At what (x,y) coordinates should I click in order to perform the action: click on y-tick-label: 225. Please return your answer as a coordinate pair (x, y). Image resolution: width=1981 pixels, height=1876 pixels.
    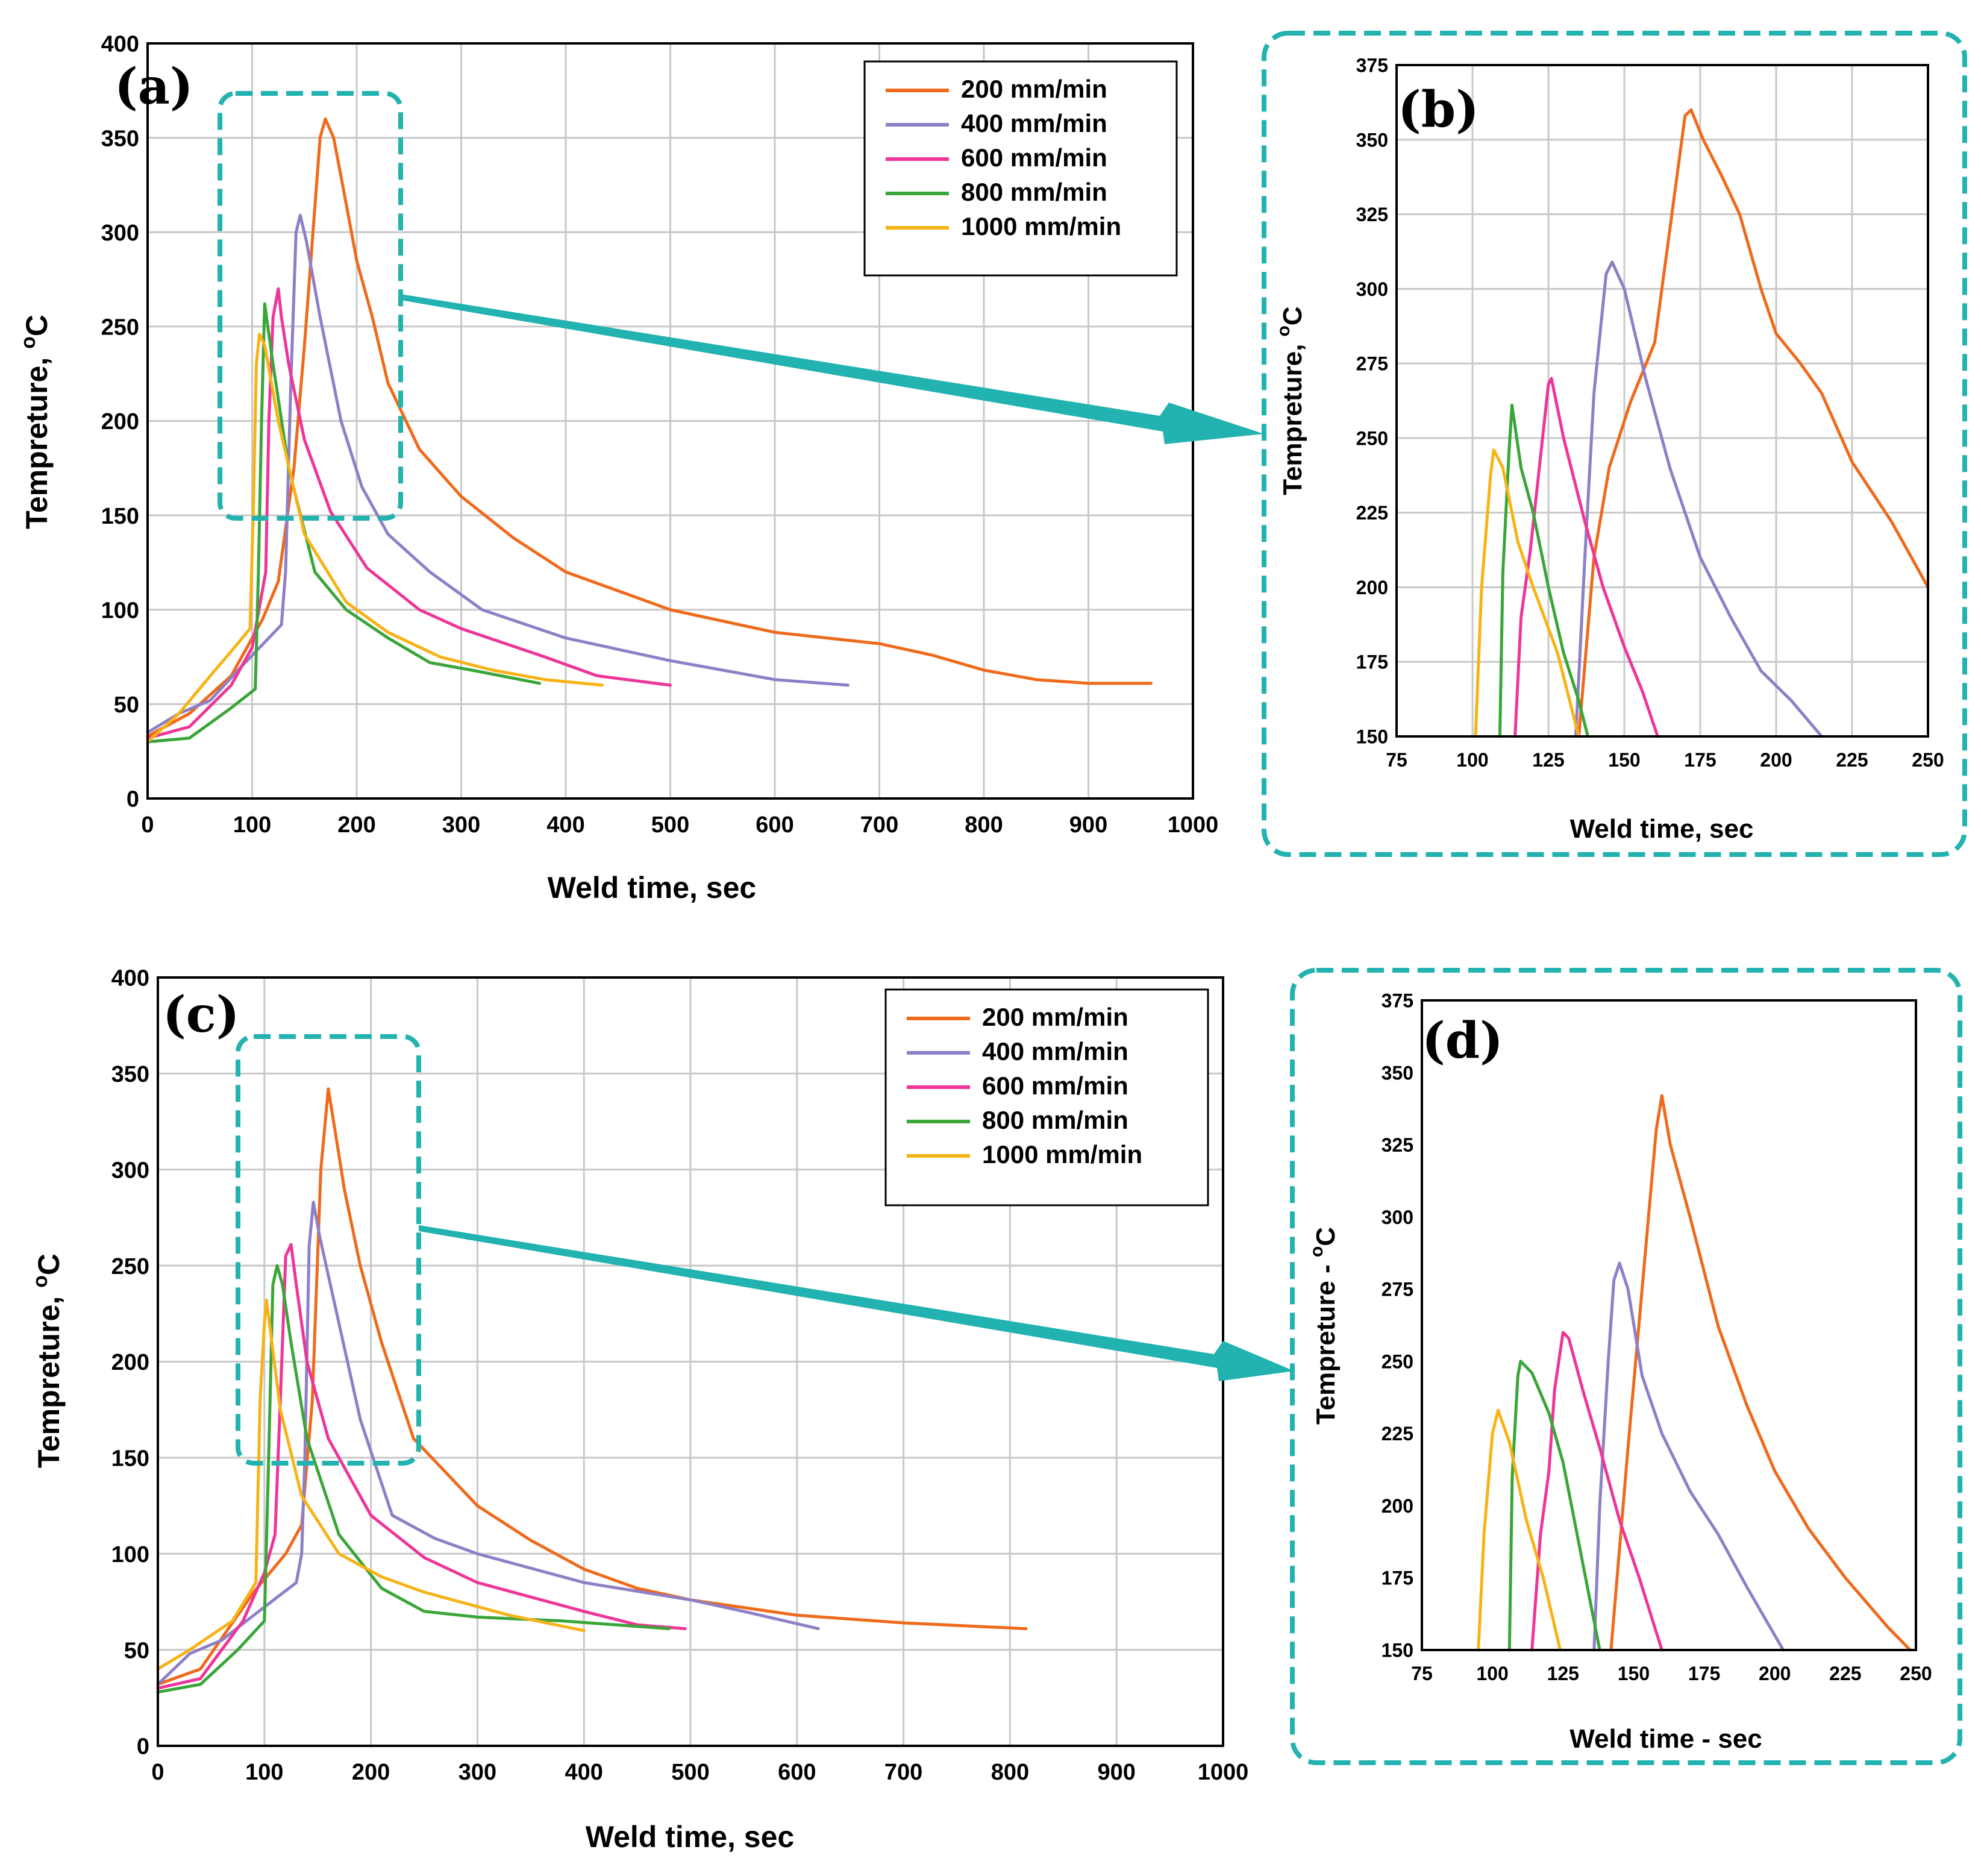
    Looking at the image, I should click on (1397, 1434).